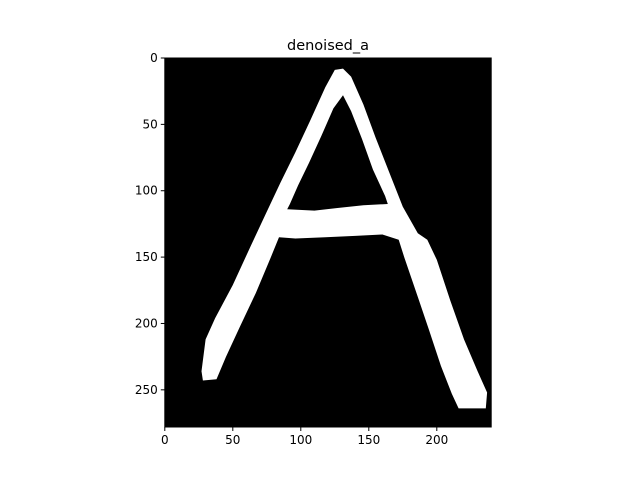 The width and height of the screenshot is (640, 480). What do you see at coordinates (146, 191) in the screenshot?
I see `y-tick-label: 100` at bounding box center [146, 191].